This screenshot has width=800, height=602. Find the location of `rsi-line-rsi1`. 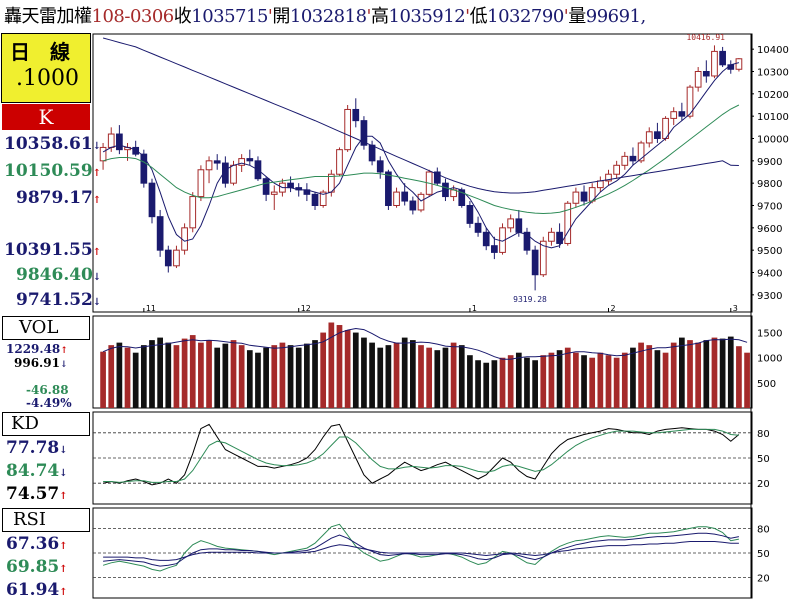

rsi-line-rsi1 is located at coordinates (420, 547).